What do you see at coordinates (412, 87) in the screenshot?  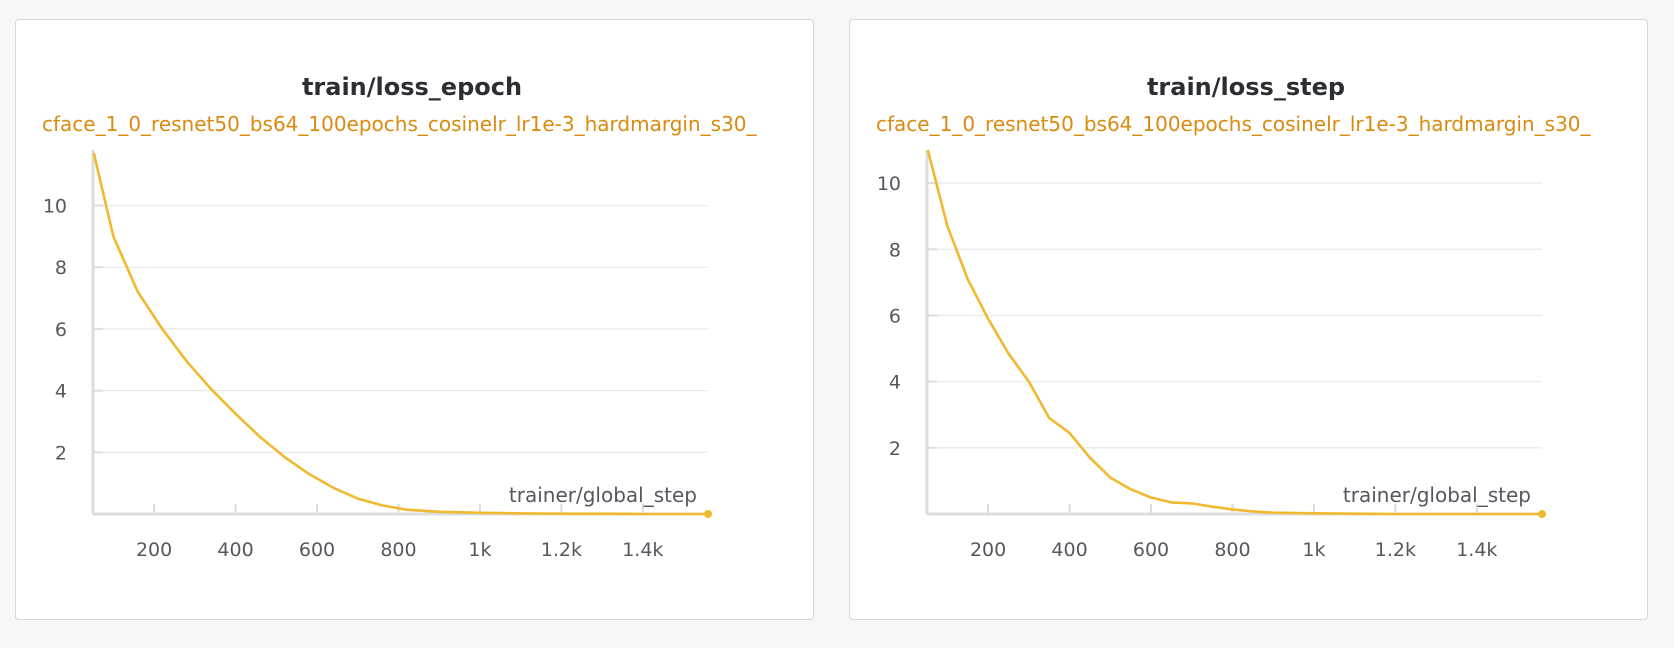 I see `chart-title: train/loss_epoch` at bounding box center [412, 87].